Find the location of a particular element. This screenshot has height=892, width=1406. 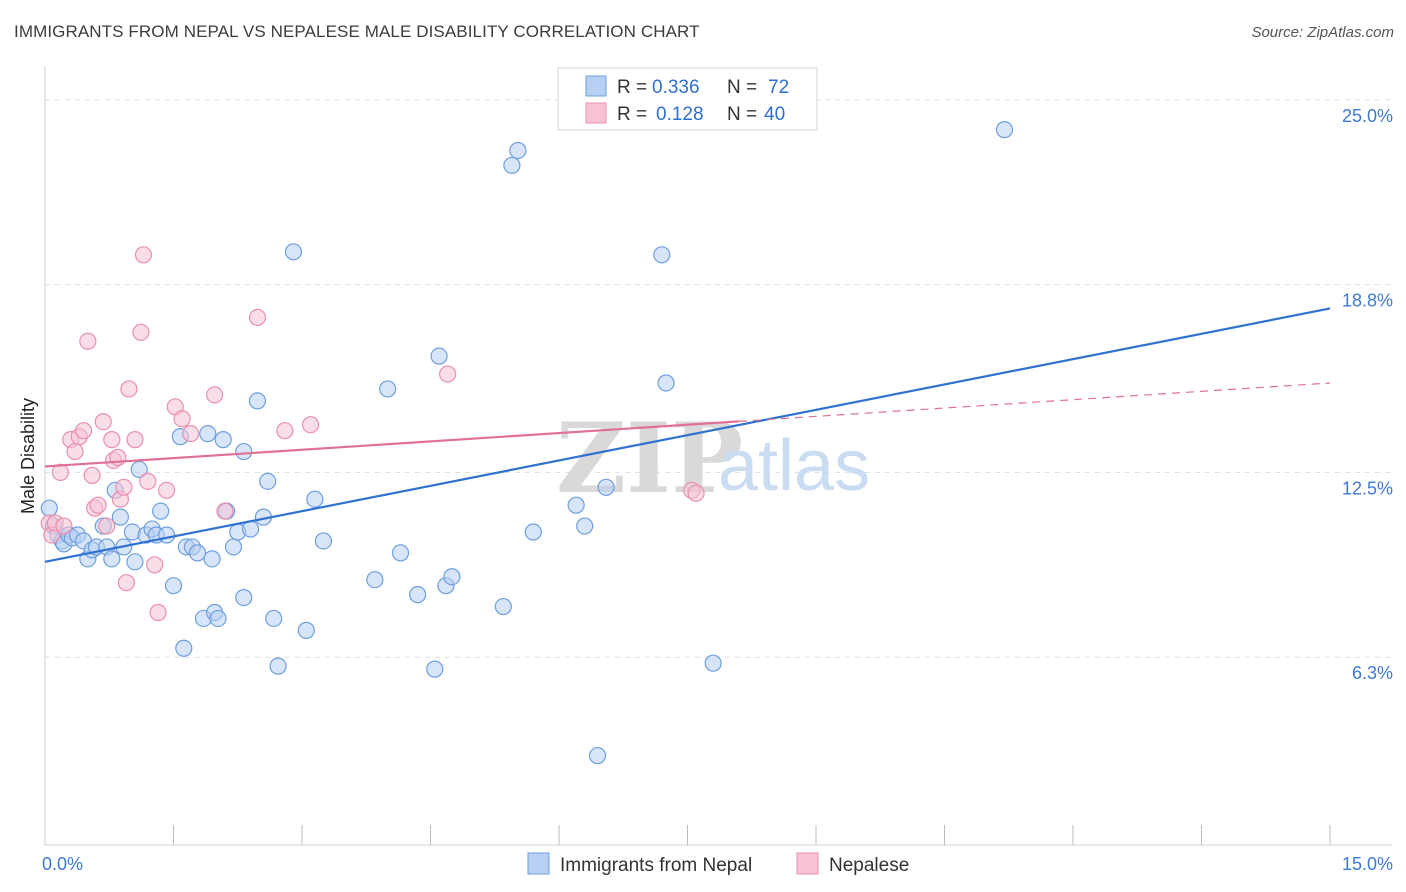

legend-swatch-blue is located at coordinates (596, 86).